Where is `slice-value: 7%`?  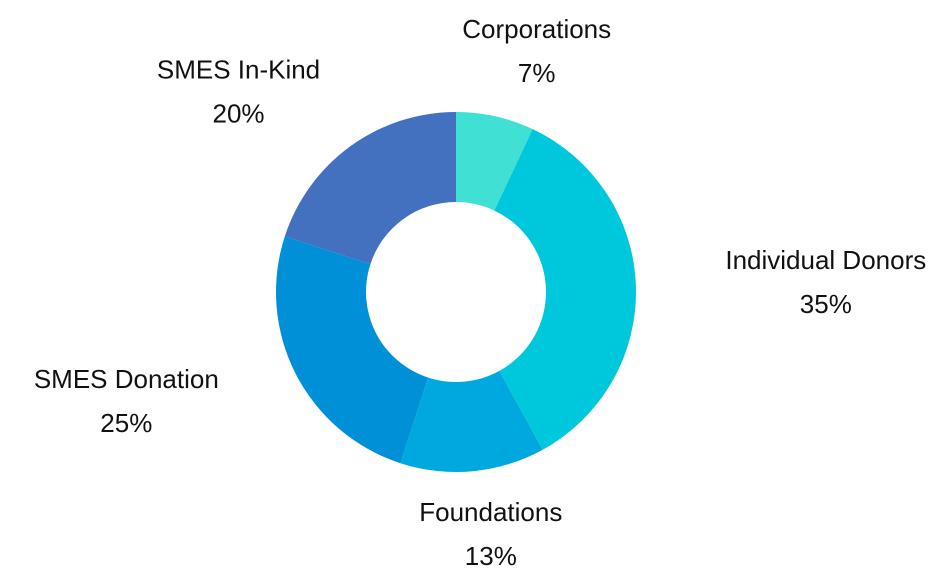
slice-value: 7% is located at coordinates (537, 73).